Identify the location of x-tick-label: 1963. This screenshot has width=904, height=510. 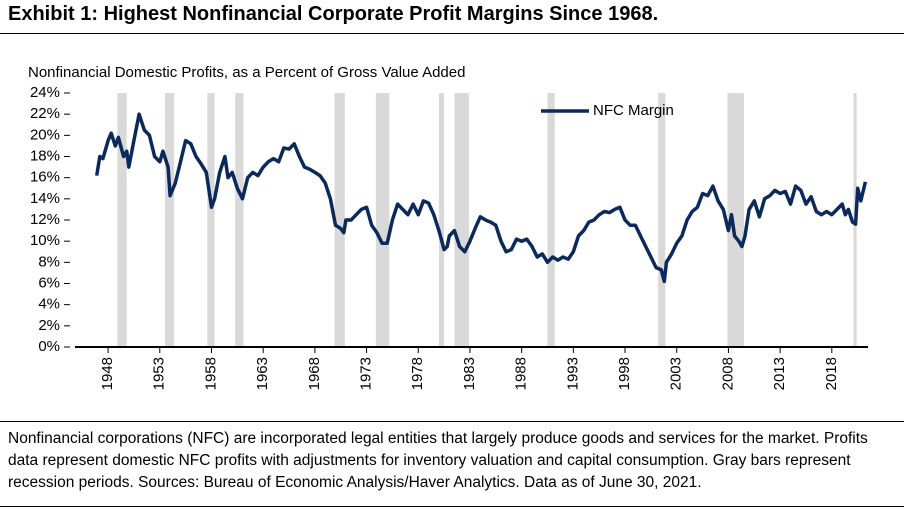
(262, 373).